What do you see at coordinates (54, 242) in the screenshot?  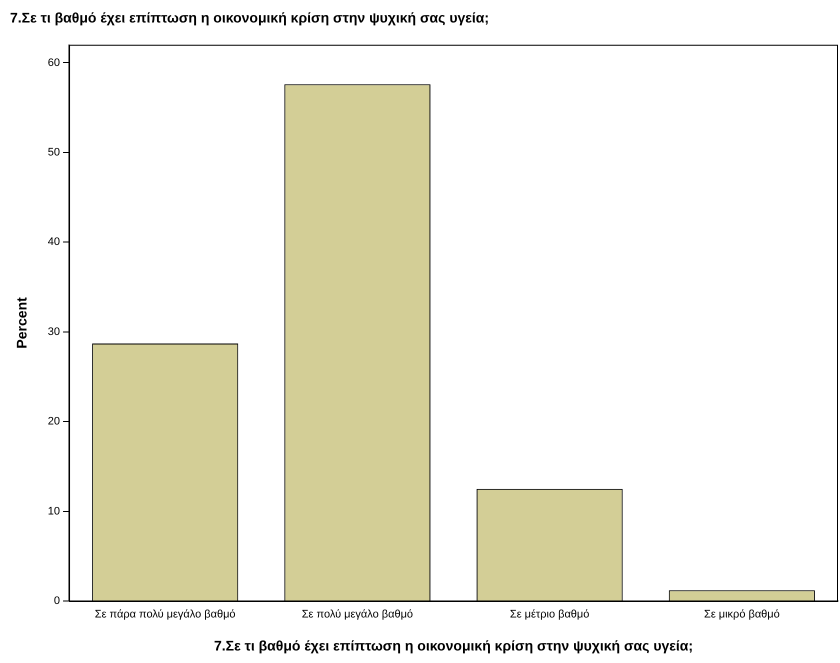 I see `y-tick-label: 40` at bounding box center [54, 242].